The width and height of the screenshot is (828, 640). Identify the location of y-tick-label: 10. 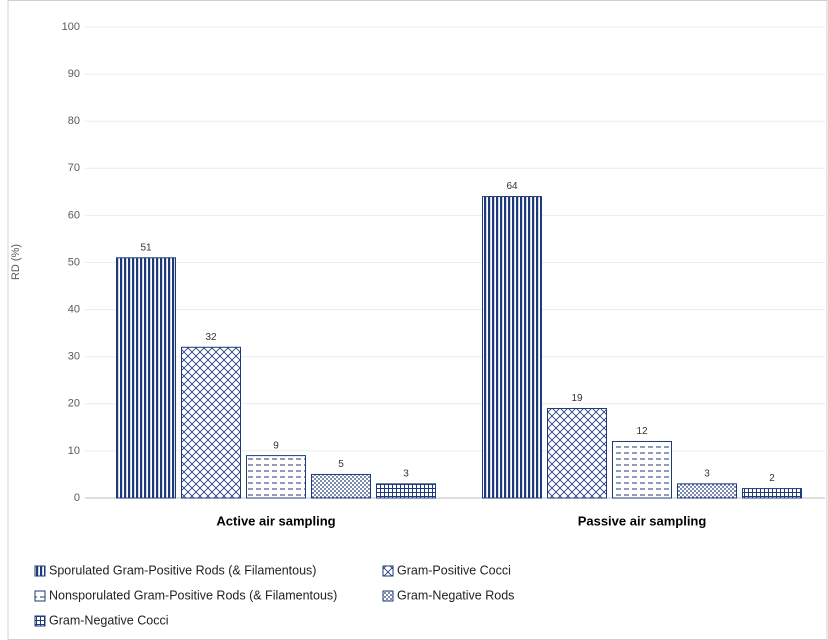
(74, 451).